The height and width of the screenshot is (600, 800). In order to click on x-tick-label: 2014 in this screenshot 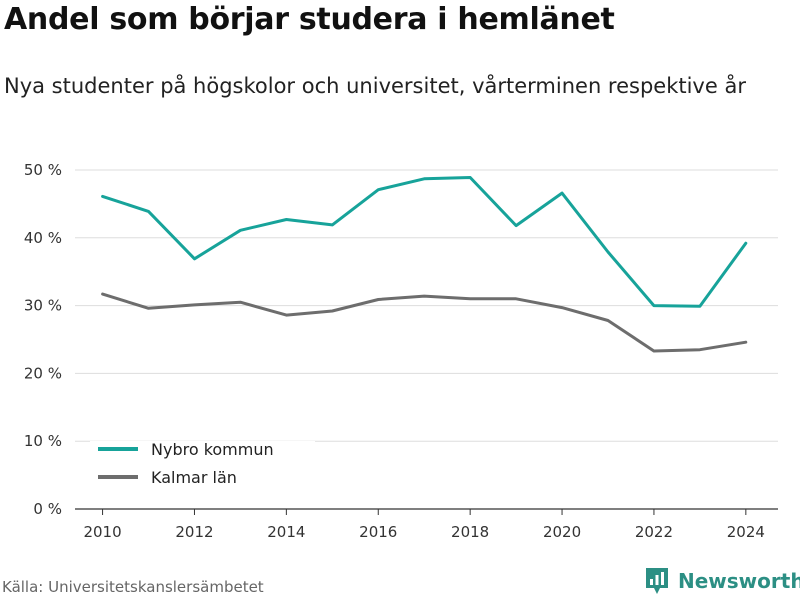, I will do `click(286, 532)`.